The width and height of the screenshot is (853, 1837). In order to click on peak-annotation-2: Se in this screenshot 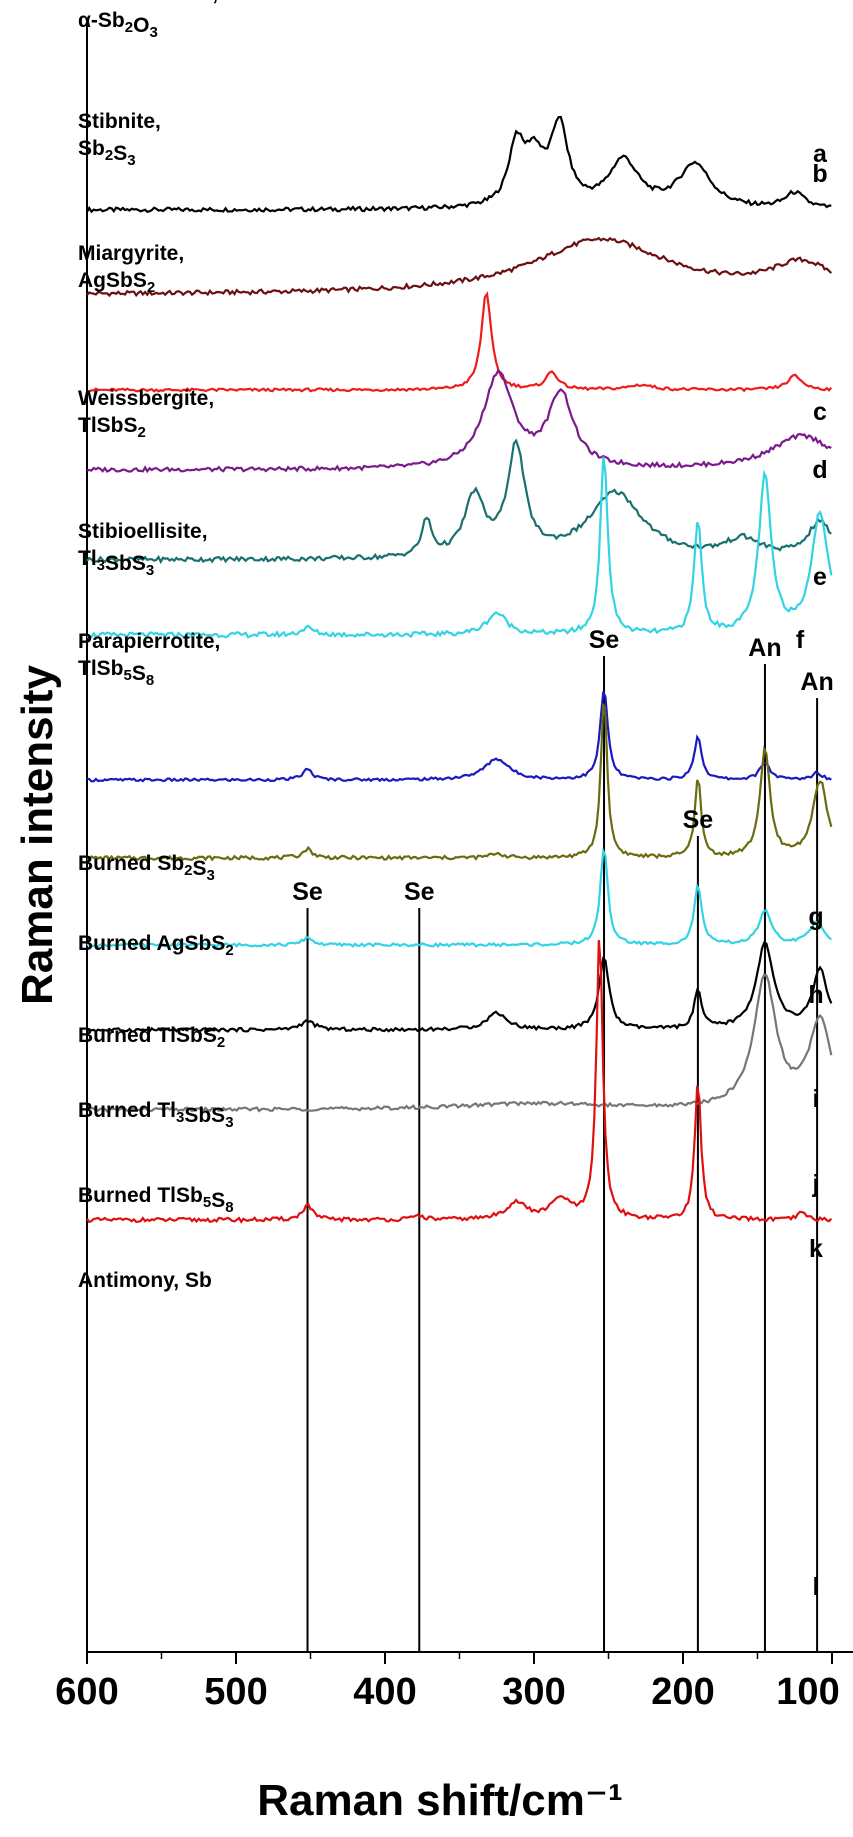, I will do `click(419, 892)`.